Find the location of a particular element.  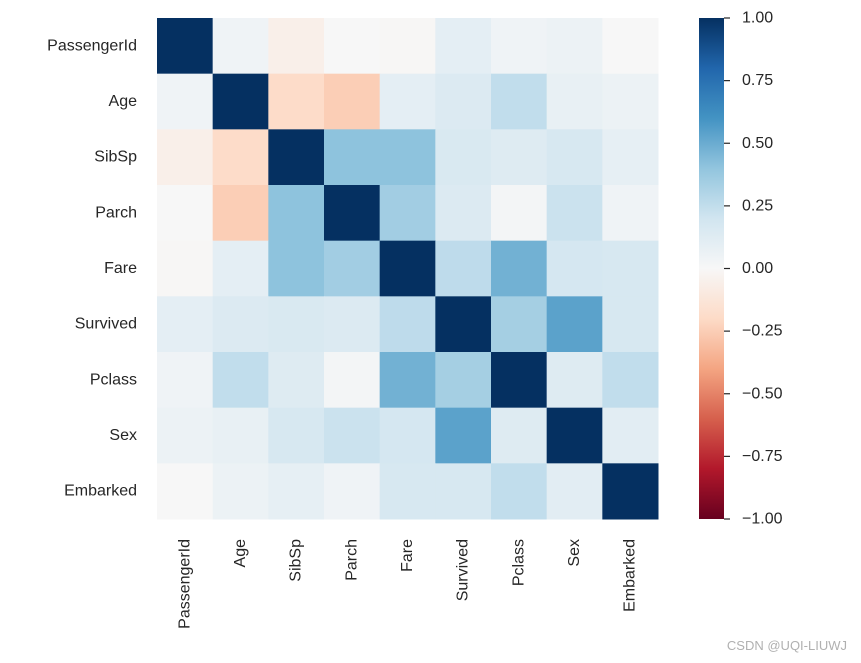

colorbar-tick-label: −0.75 is located at coordinates (762, 456).